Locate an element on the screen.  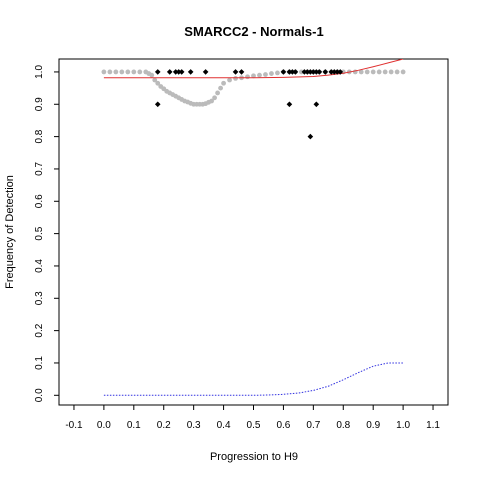
x-axis-label: Progression to H9 is located at coordinates (254, 457).